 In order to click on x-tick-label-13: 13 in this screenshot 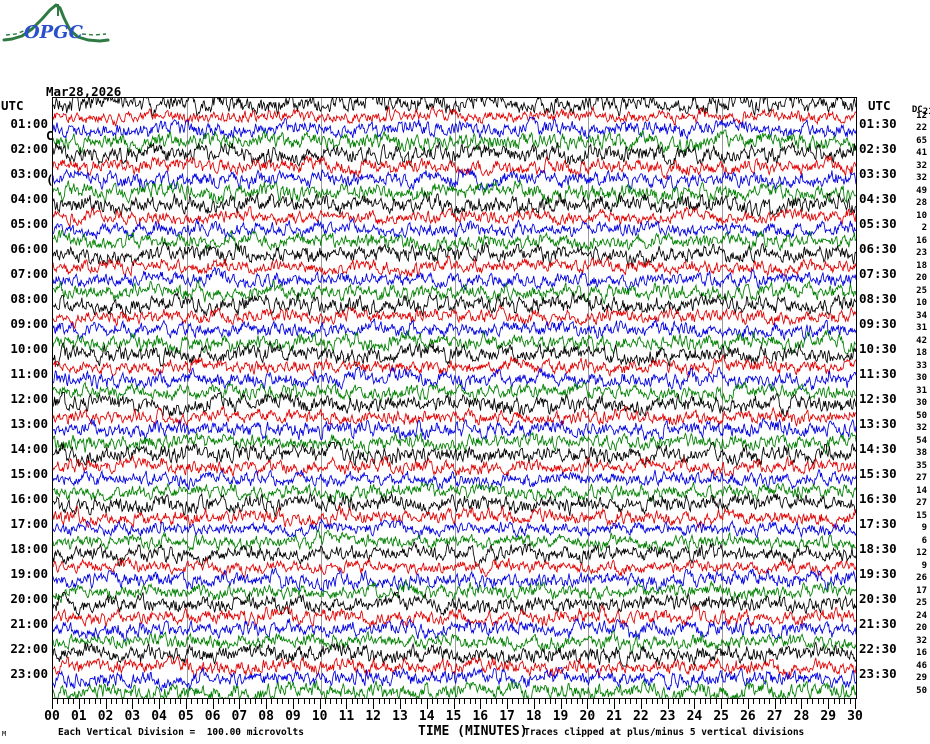, I will do `click(400, 716)`.